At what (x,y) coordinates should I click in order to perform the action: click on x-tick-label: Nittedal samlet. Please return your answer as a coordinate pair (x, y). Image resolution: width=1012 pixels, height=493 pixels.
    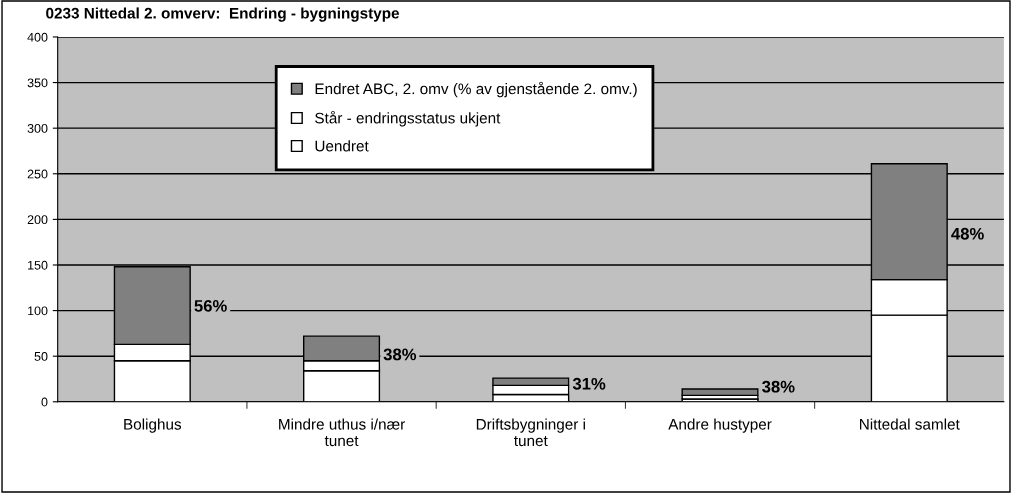
    Looking at the image, I should click on (910, 424).